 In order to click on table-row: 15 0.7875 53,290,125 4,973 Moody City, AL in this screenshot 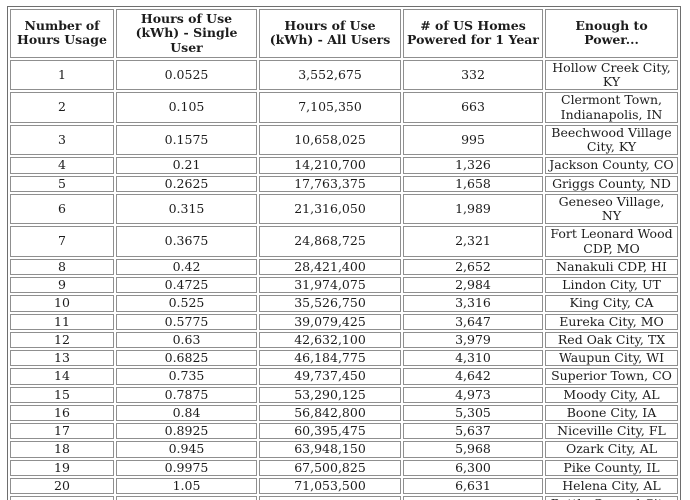, I will do `click(344, 394)`.